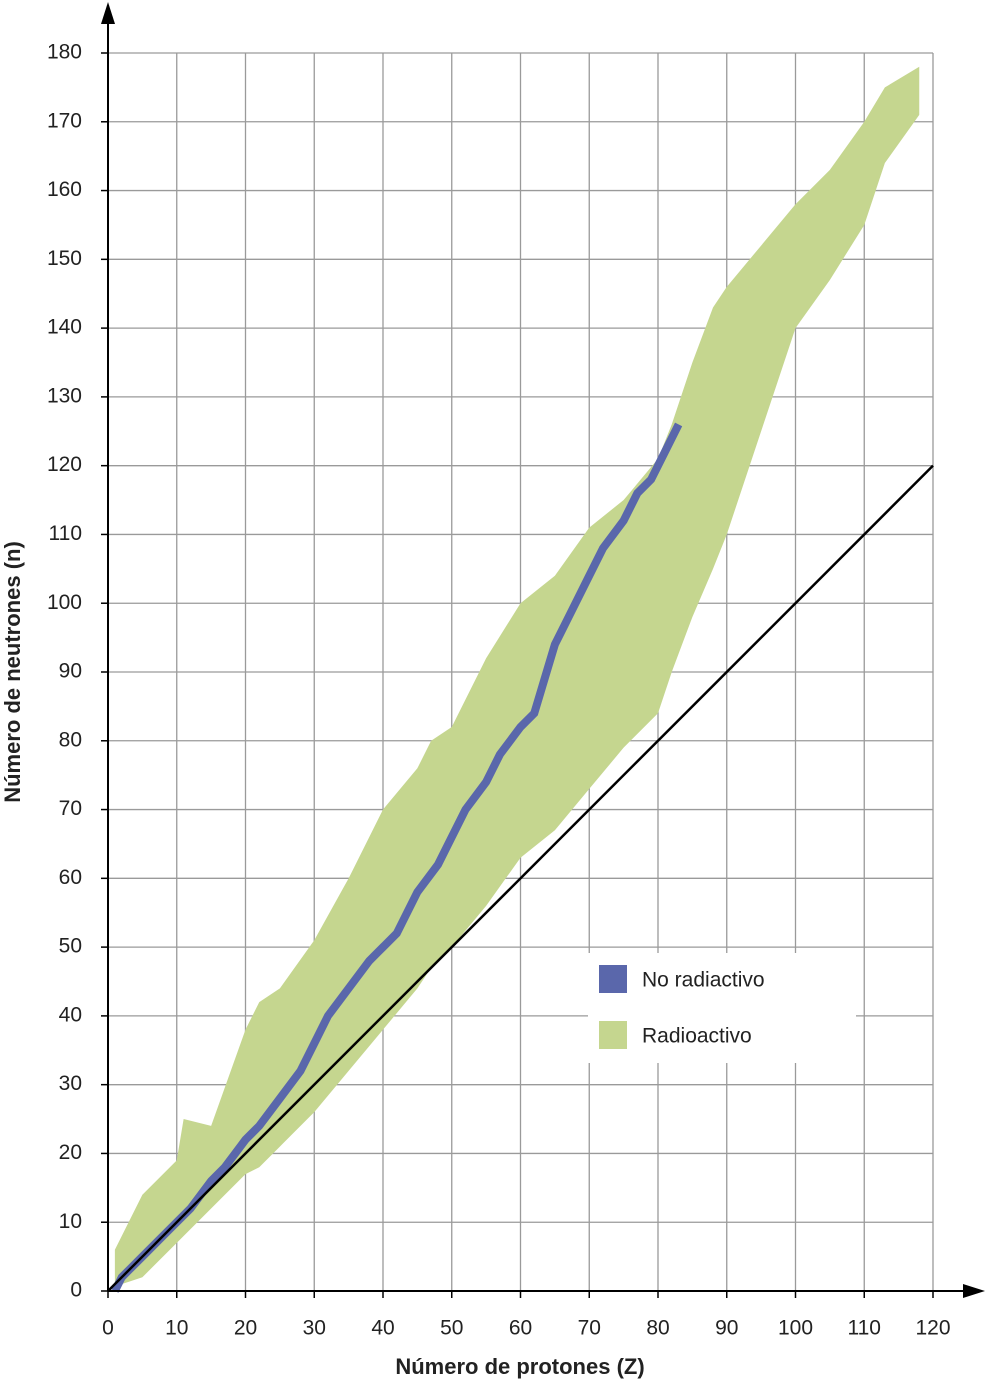  I want to click on y-tick-label: 150, so click(64, 258).